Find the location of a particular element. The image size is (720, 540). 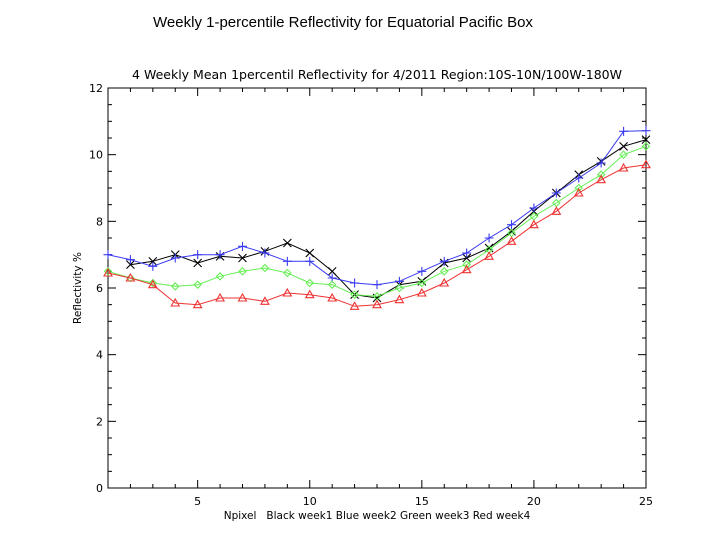

y-tick-label: 2 is located at coordinates (99, 421).